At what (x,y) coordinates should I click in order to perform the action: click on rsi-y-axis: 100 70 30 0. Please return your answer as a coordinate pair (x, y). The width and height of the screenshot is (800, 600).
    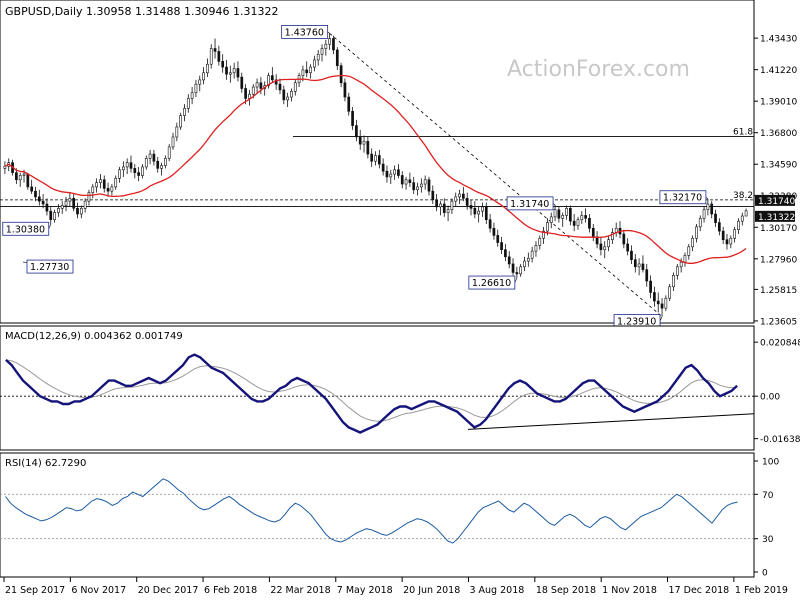
    Looking at the image, I should click on (766, 518).